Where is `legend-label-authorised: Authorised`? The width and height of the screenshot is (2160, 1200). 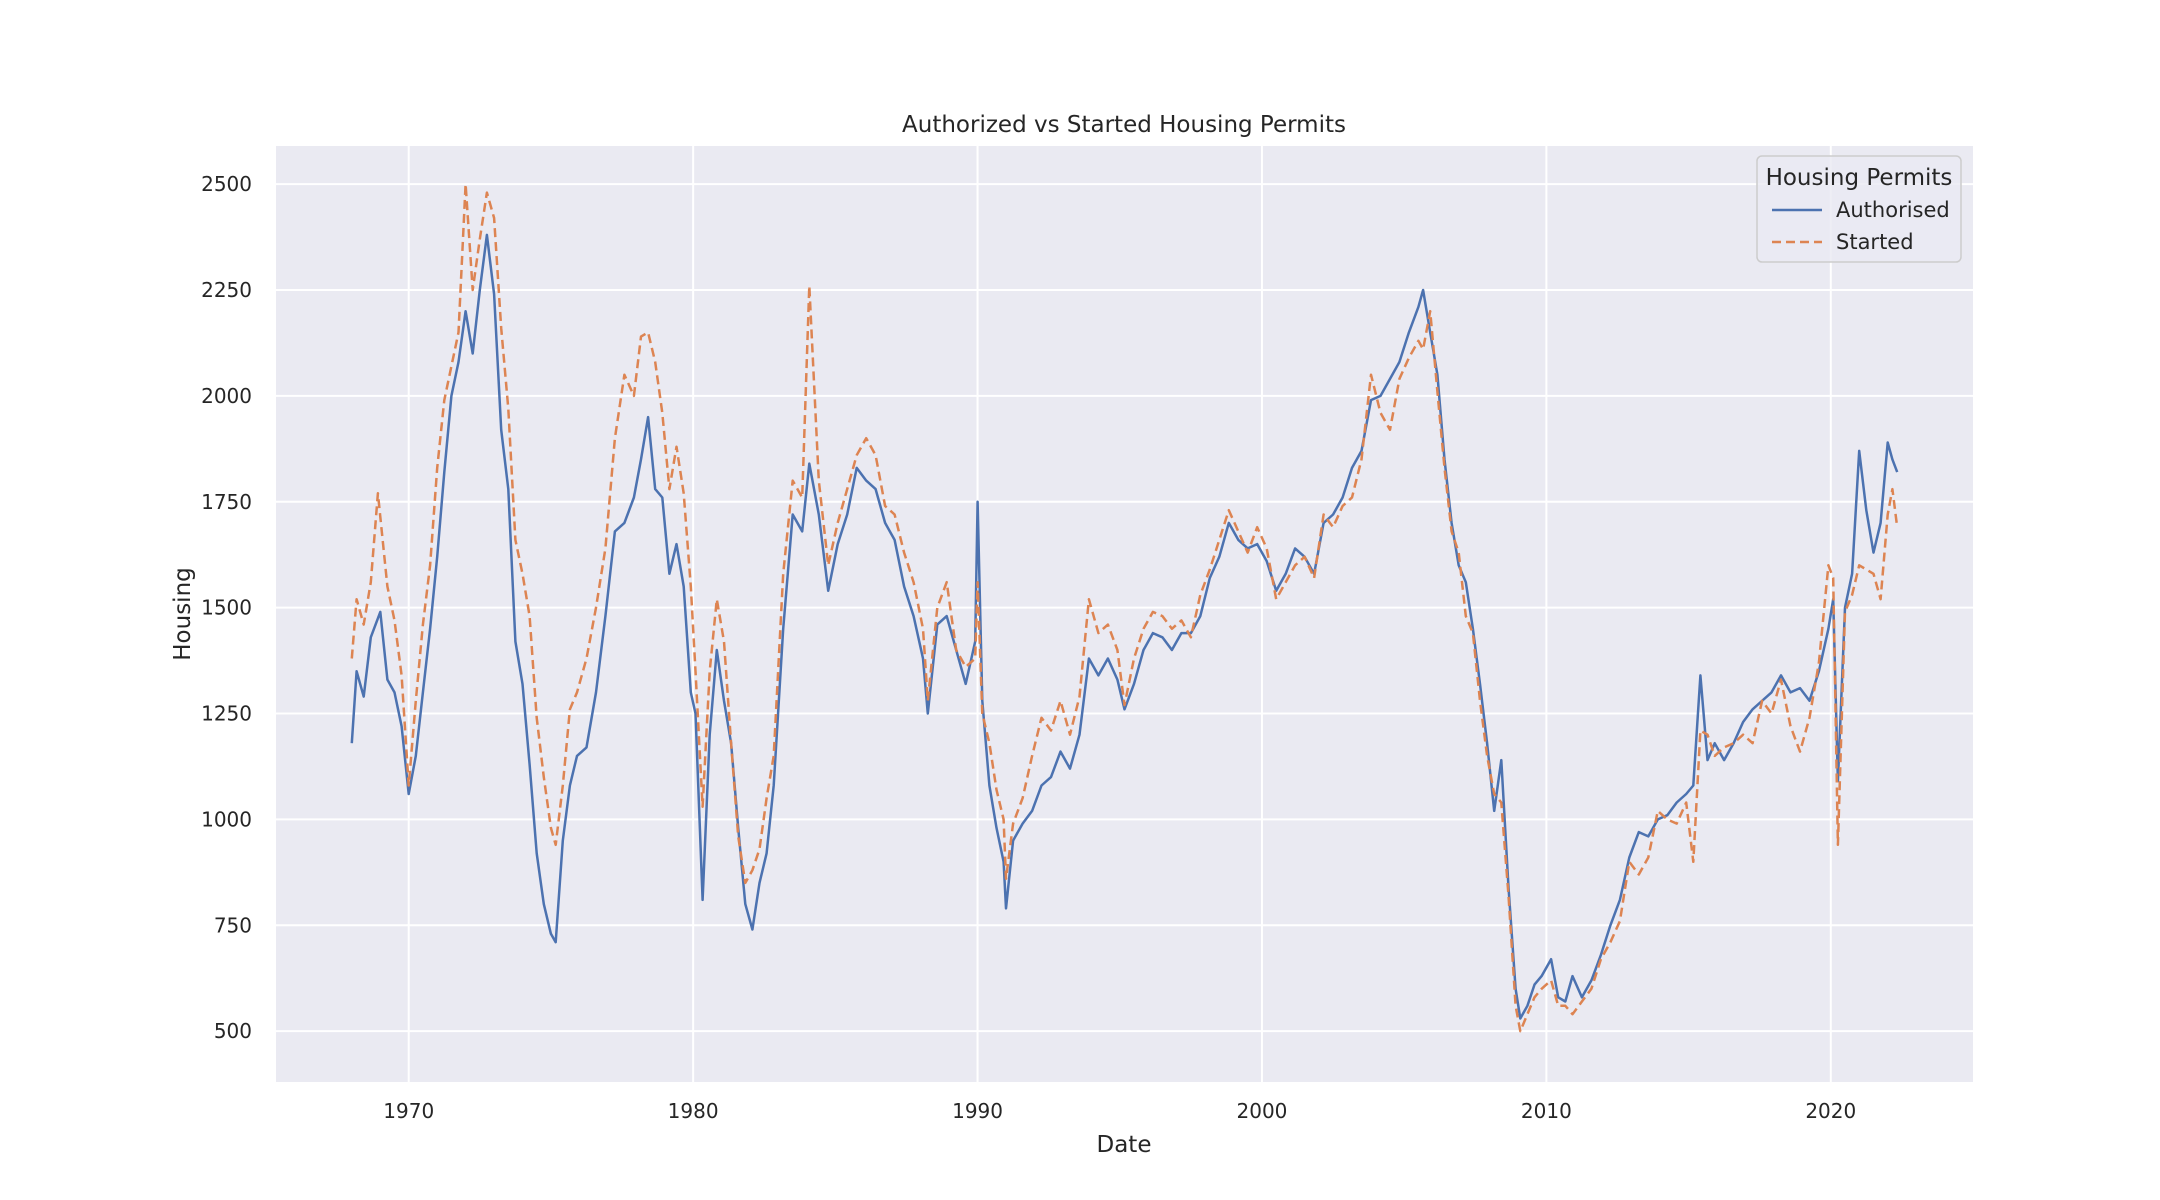
legend-label-authorised: Authorised is located at coordinates (1893, 210).